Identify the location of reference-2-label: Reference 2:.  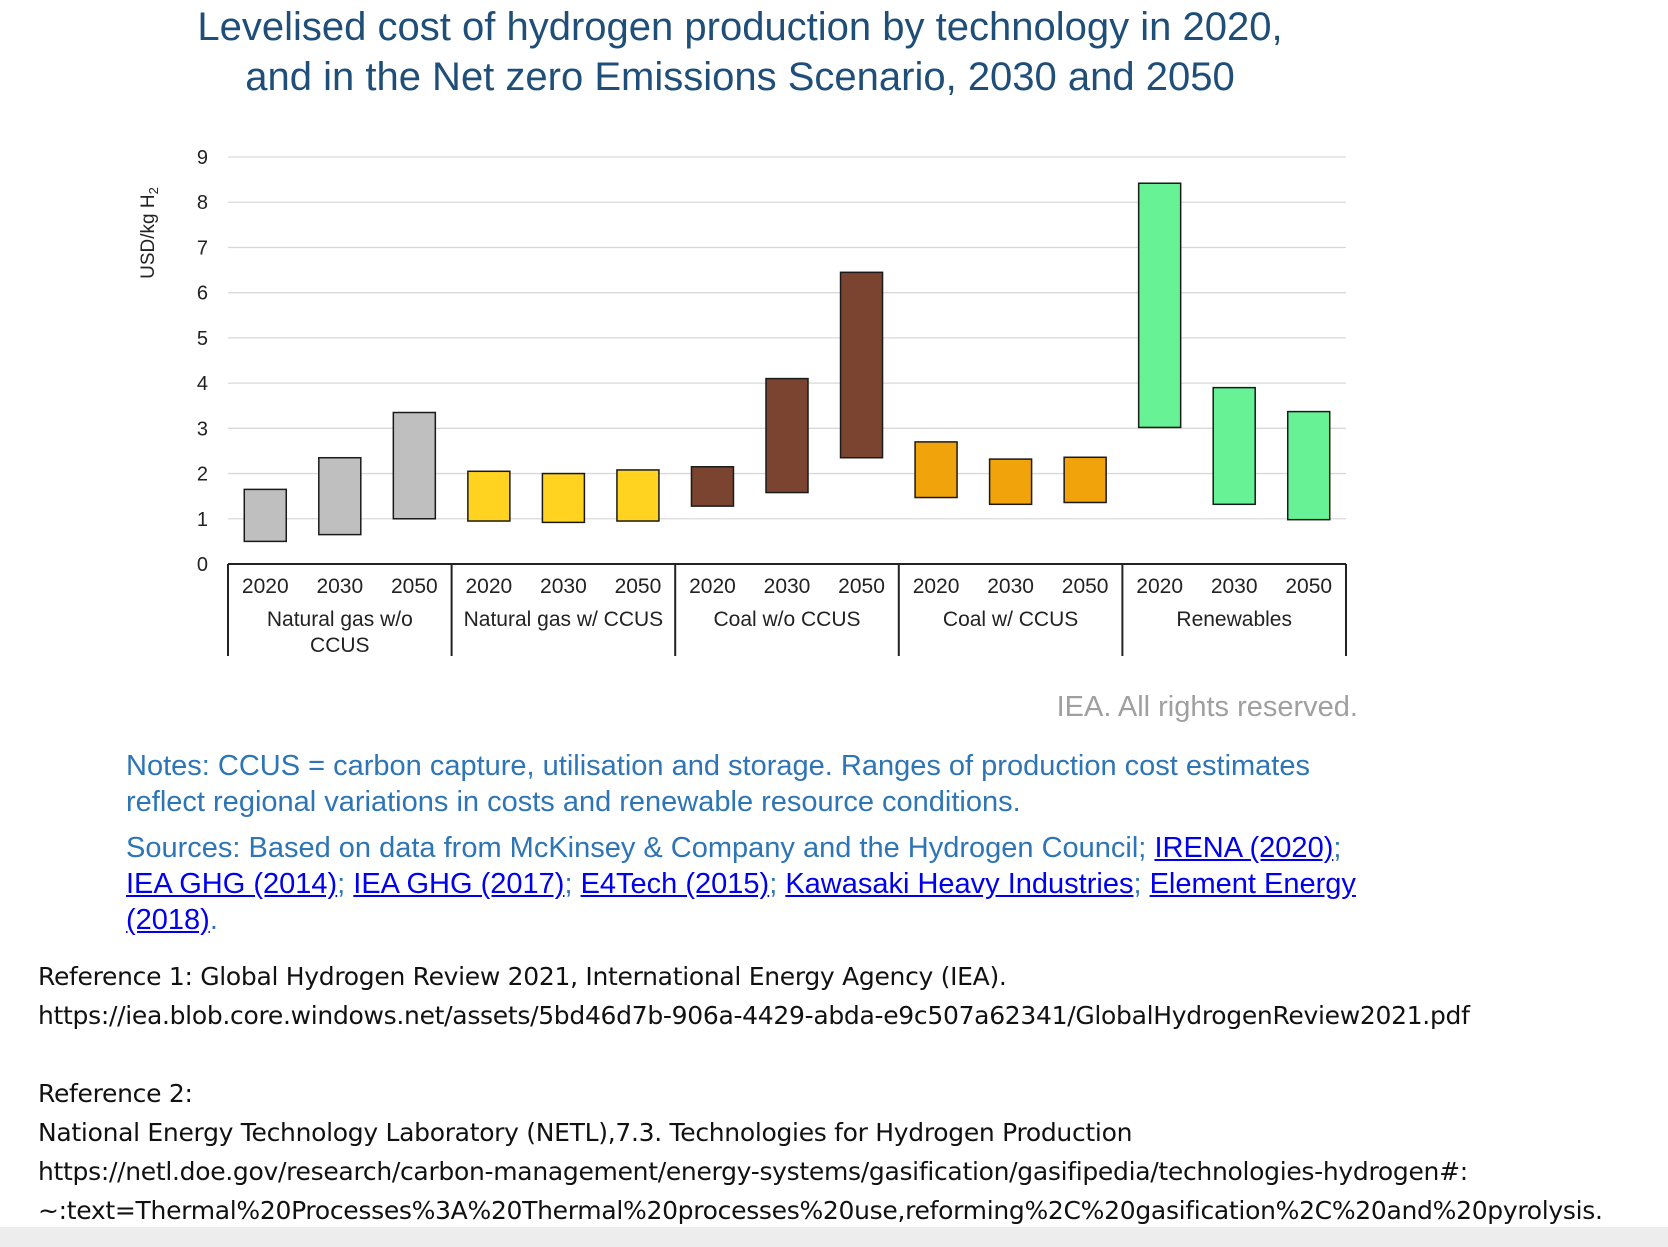
(115, 1093).